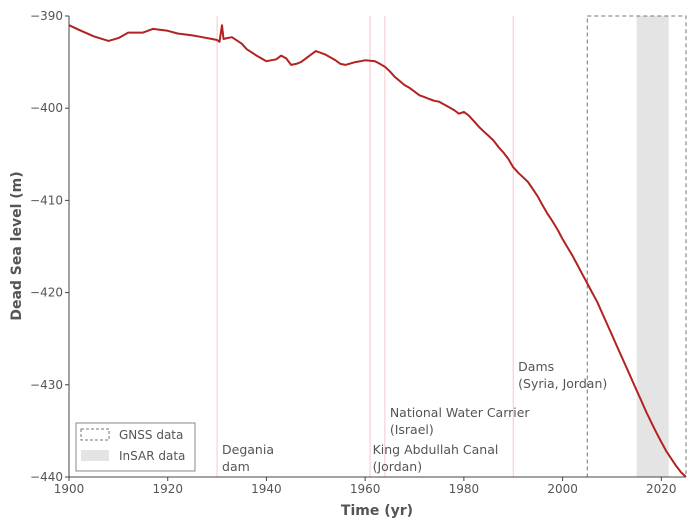 Image resolution: width=698 pixels, height=528 pixels. Describe the element at coordinates (652, 246) in the screenshot. I see `insar-band` at that location.